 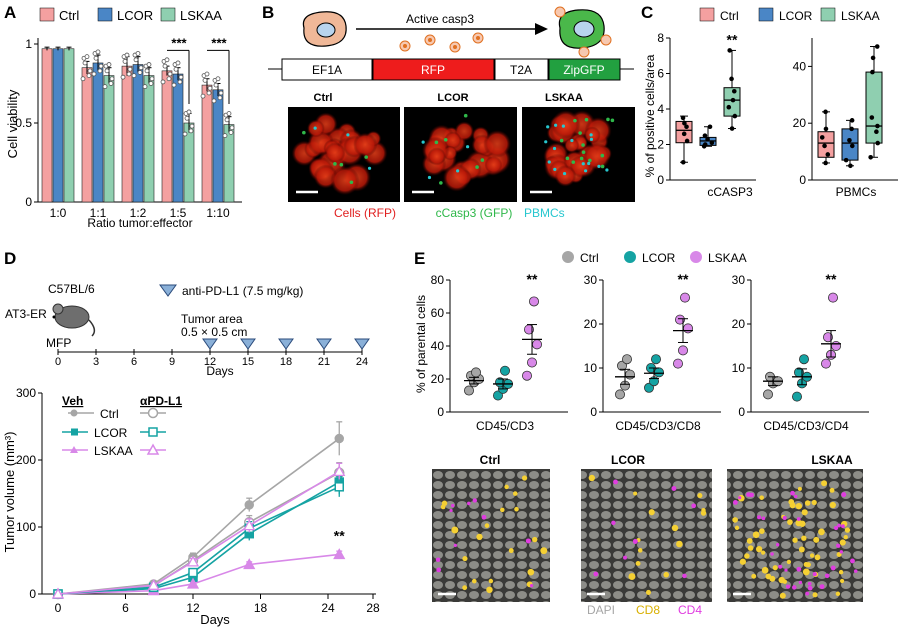 What do you see at coordinates (696, 257) in the screenshot?
I see `legend-dot-lskaa` at bounding box center [696, 257].